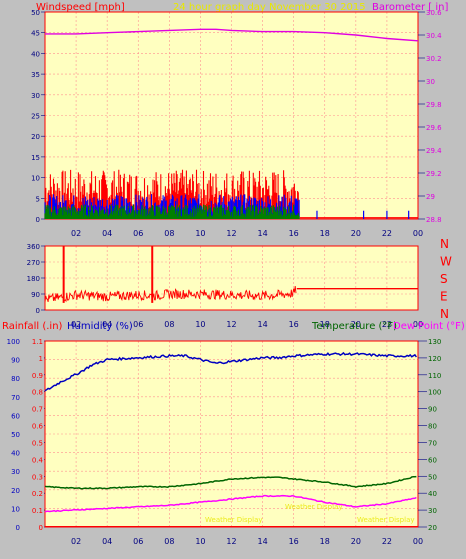 This screenshot has height=559, width=466. What do you see at coordinates (38, 311) in the screenshot?
I see `direction-axis-label: 0` at bounding box center [38, 311].